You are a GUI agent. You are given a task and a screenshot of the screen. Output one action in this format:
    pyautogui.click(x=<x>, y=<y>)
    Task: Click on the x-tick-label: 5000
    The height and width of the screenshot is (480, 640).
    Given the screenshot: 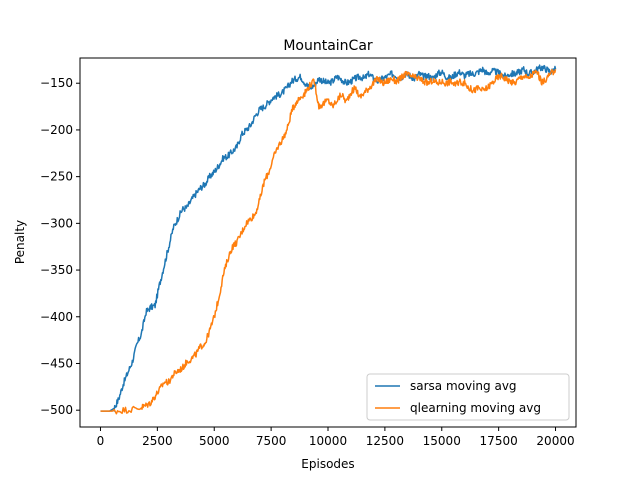 What is the action you would take?
    pyautogui.click(x=214, y=441)
    